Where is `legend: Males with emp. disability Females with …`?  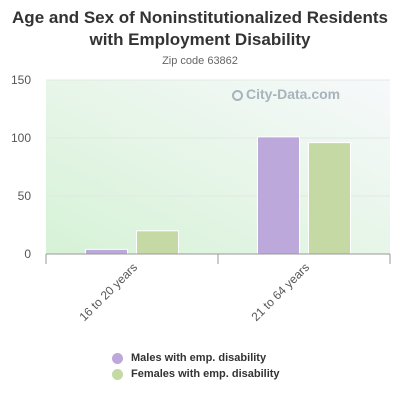
legend: Males with emp. disability Females with … is located at coordinates (196, 366).